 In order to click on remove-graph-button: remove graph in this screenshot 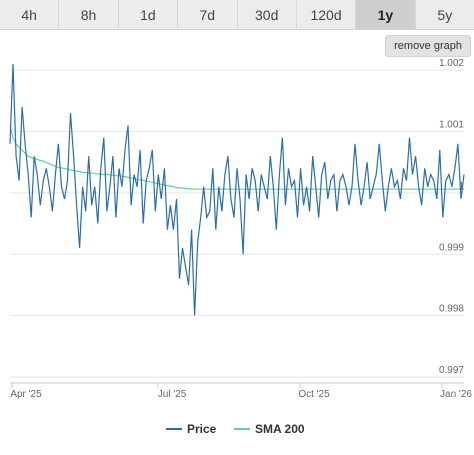, I will do `click(428, 46)`.